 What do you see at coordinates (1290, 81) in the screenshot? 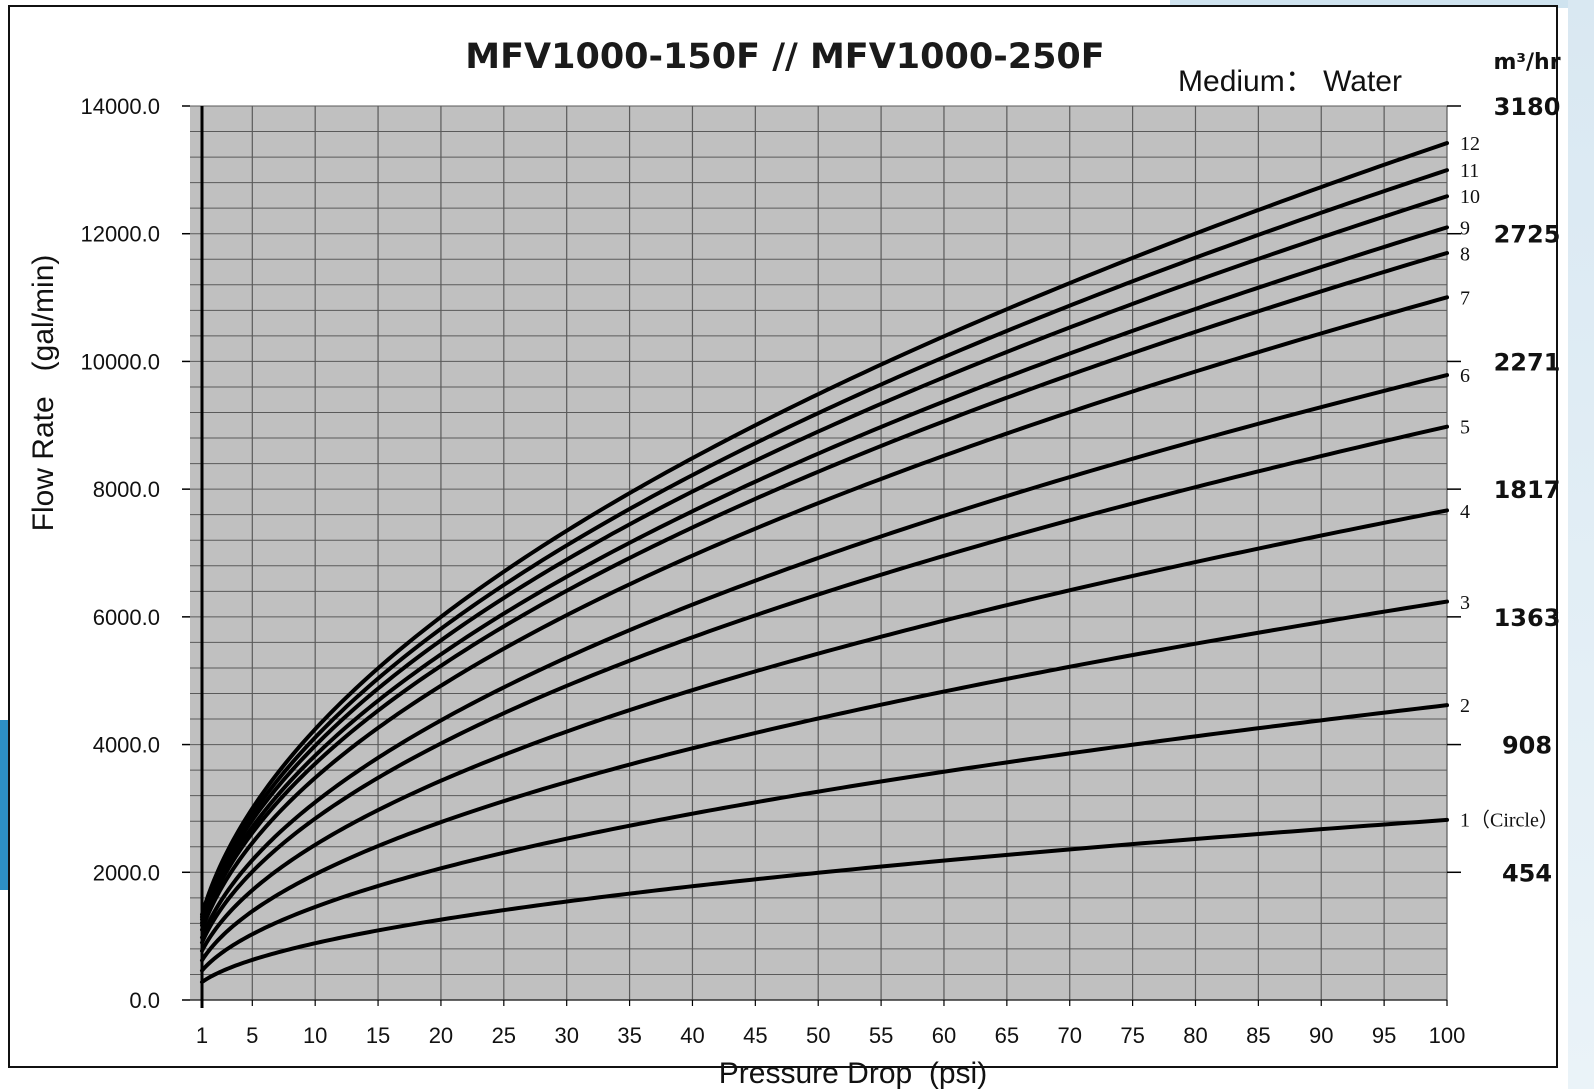
I see `medium-label: Medium： Water` at bounding box center [1290, 81].